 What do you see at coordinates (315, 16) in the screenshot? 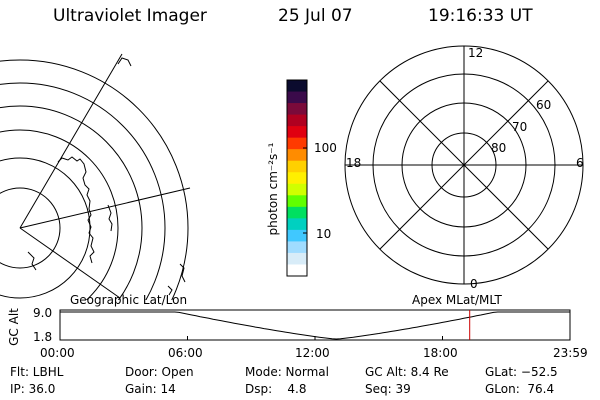
I see `date-label: 25 Jul 07` at bounding box center [315, 16].